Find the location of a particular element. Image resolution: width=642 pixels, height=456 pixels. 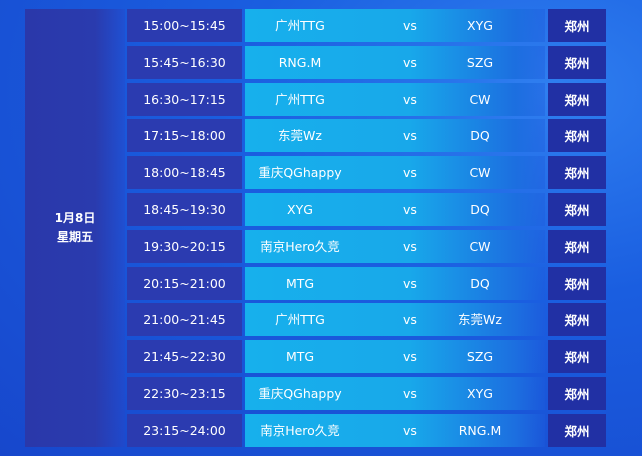

match-cell: 南京Hero久竞 vs RNG.M is located at coordinates (395, 430).